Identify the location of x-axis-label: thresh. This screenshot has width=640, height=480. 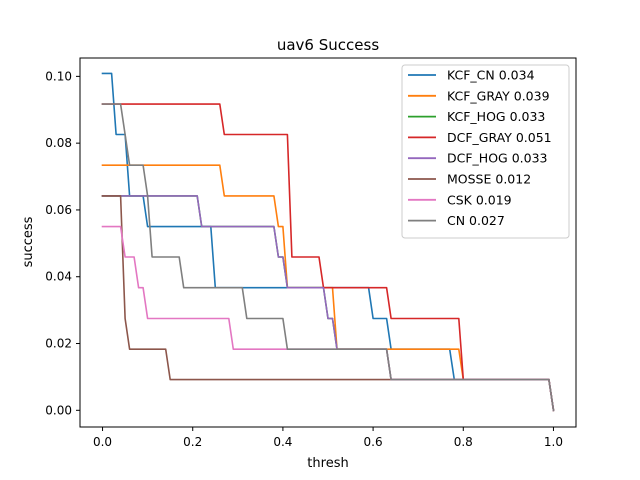
(327, 463).